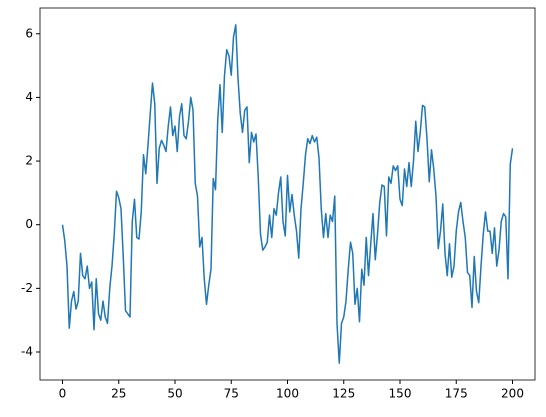 This screenshot has height=417, width=546. What do you see at coordinates (29, 33) in the screenshot?
I see `y-tick-label: 6` at bounding box center [29, 33].